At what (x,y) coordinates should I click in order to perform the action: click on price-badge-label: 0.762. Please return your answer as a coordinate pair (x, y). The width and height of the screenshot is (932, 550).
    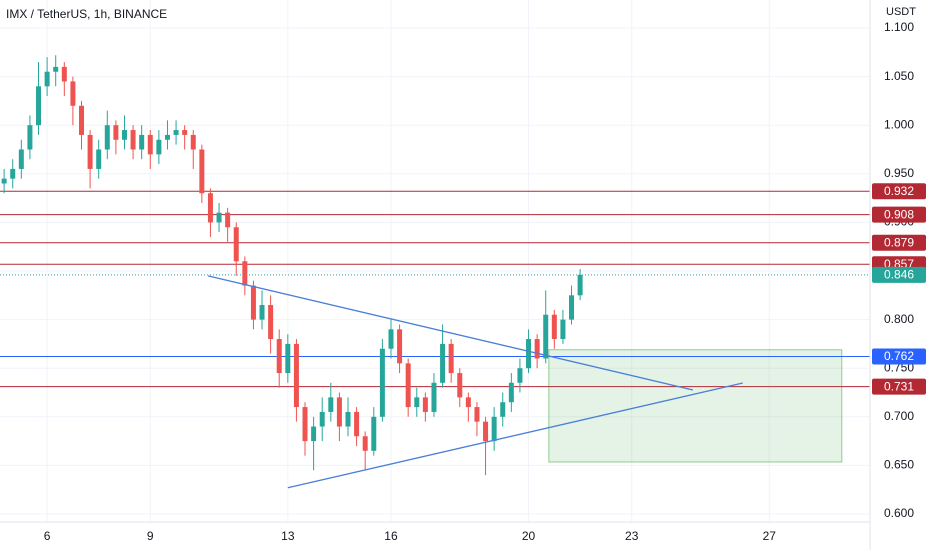
    Looking at the image, I should click on (899, 356).